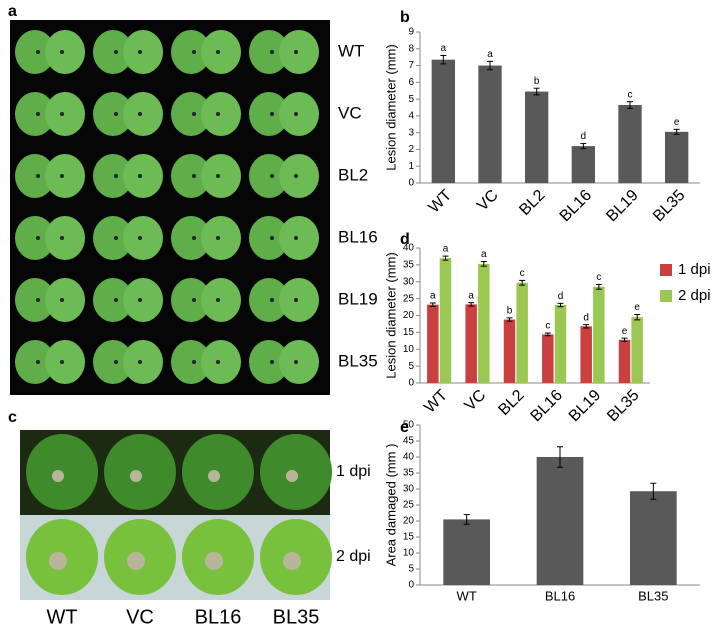 Image resolution: width=720 pixels, height=635 pixels. What do you see at coordinates (405, 17) in the screenshot?
I see `panel-label: b` at bounding box center [405, 17].